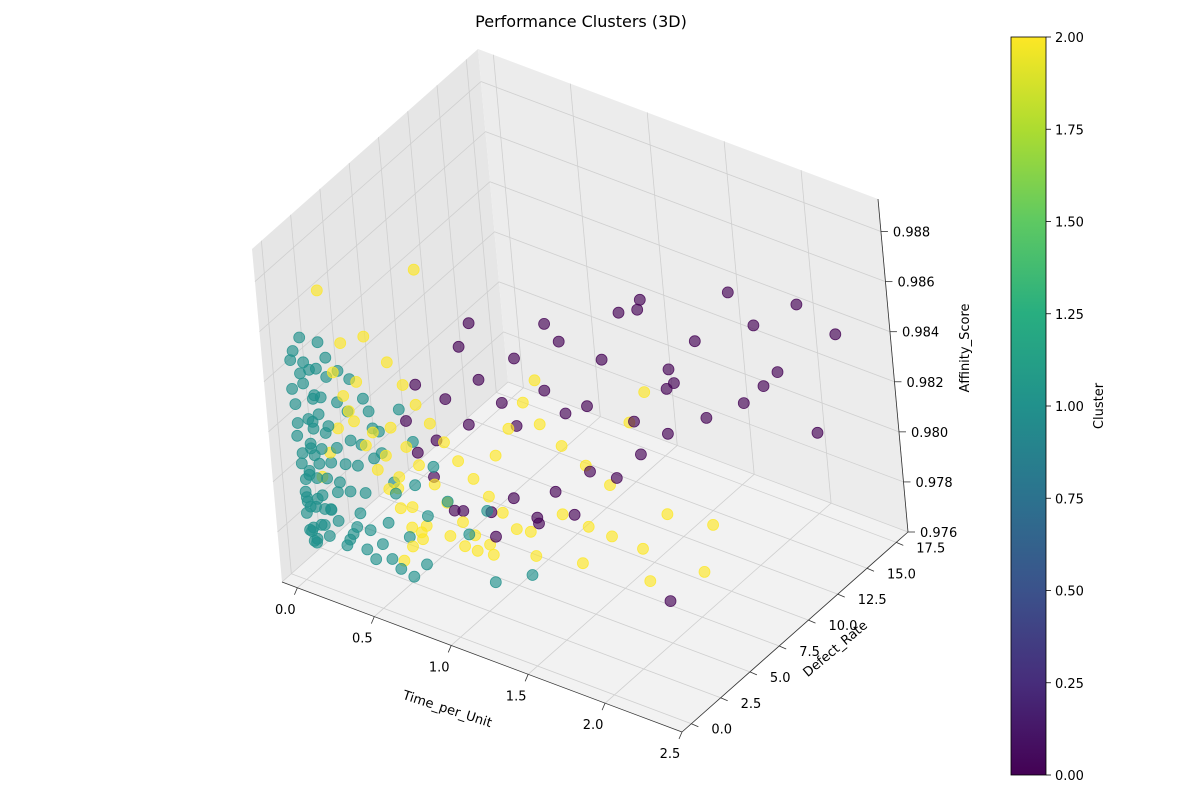  I want to click on colorbar-tick-label: 0.50, so click(1069, 592).